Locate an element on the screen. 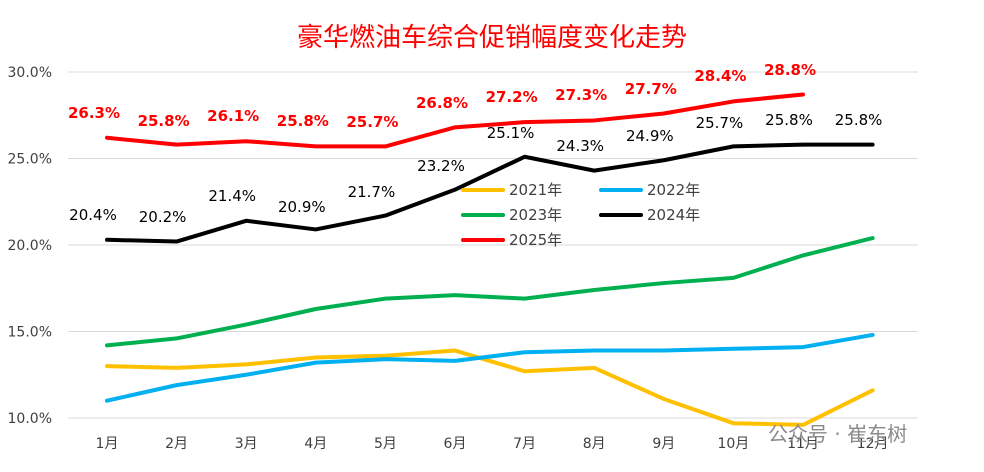 Image resolution: width=984 pixels, height=472 pixels. data-label-2025: 26.8% is located at coordinates (442, 103).